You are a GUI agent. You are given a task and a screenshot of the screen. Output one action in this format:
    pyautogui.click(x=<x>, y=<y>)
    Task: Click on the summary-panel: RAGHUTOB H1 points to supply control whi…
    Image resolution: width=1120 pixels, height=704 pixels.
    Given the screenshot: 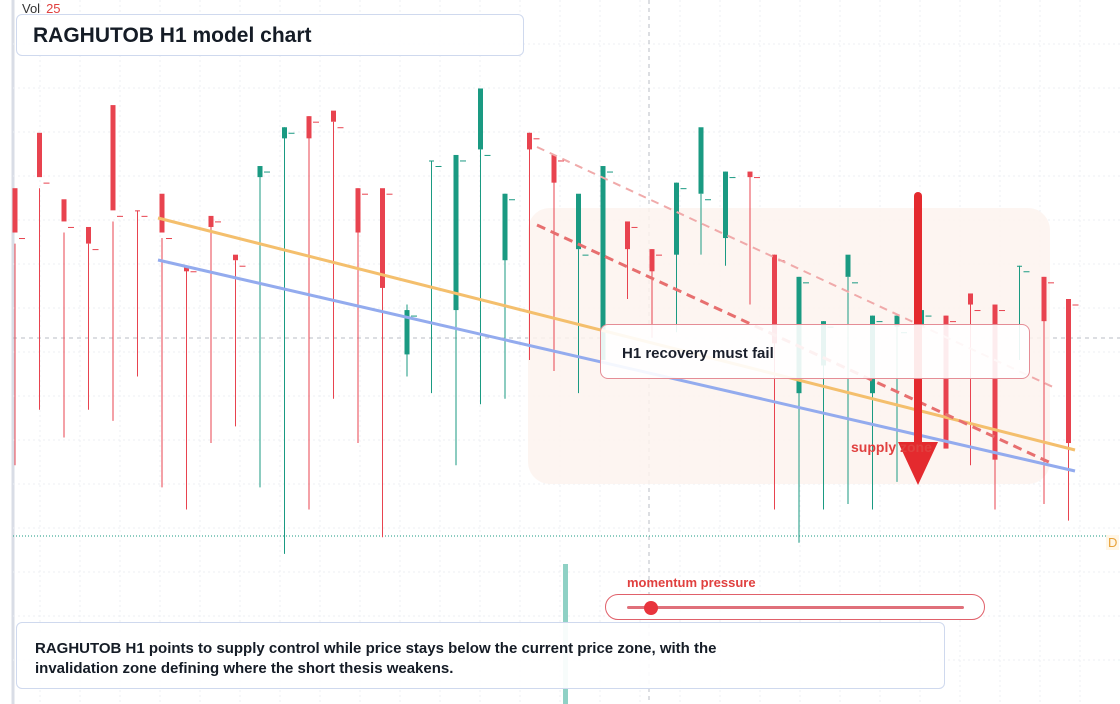 What is the action you would take?
    pyautogui.click(x=480, y=655)
    